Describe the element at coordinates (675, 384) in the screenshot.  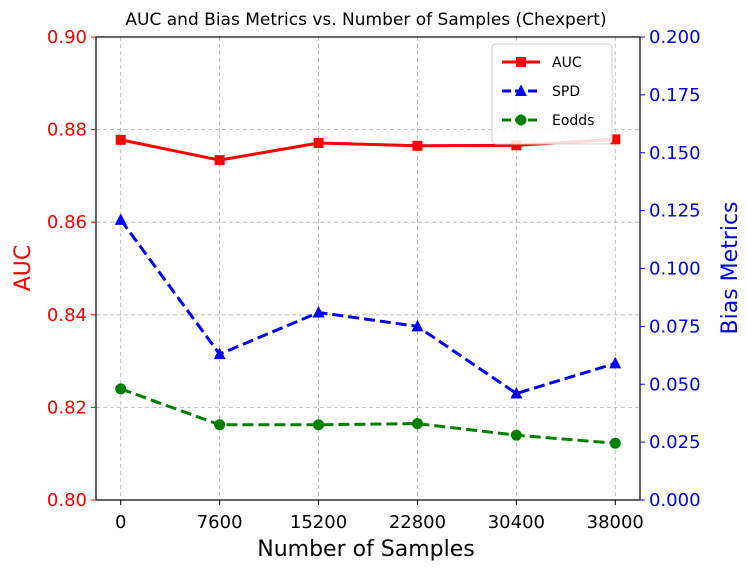
I see `y-right-tick-label-2: 0.050` at that location.